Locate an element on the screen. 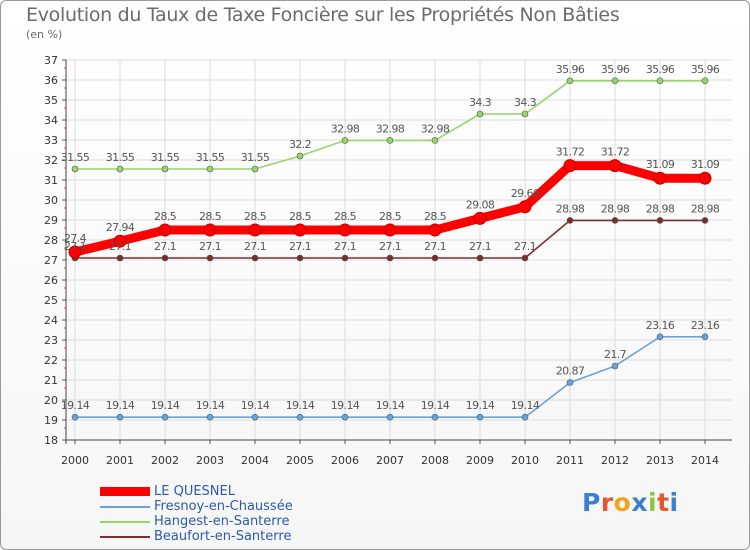 The image size is (750, 550). y-tick-label: 18 is located at coordinates (51, 440).